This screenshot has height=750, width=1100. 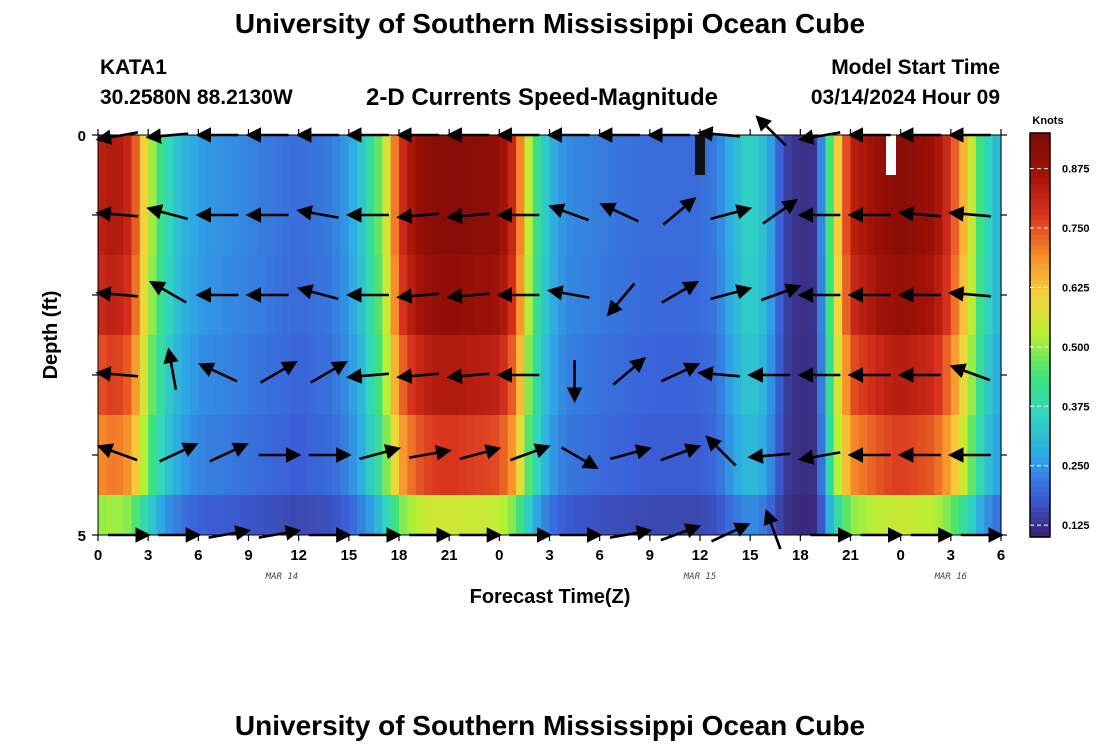 I want to click on date-label: MAR 16, so click(x=951, y=577).